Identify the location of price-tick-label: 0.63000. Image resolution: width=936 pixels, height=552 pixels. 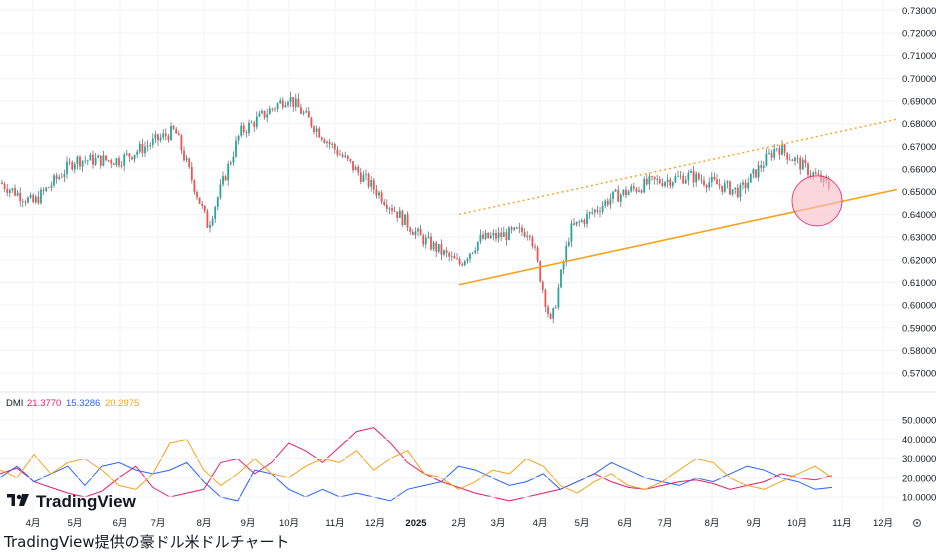
(919, 238).